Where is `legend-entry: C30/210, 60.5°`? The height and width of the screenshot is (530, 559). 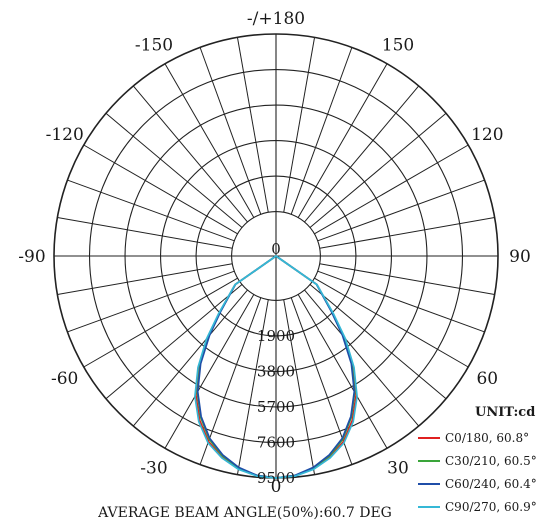
legend-entry: C30/210, 60.5° is located at coordinates (491, 461).